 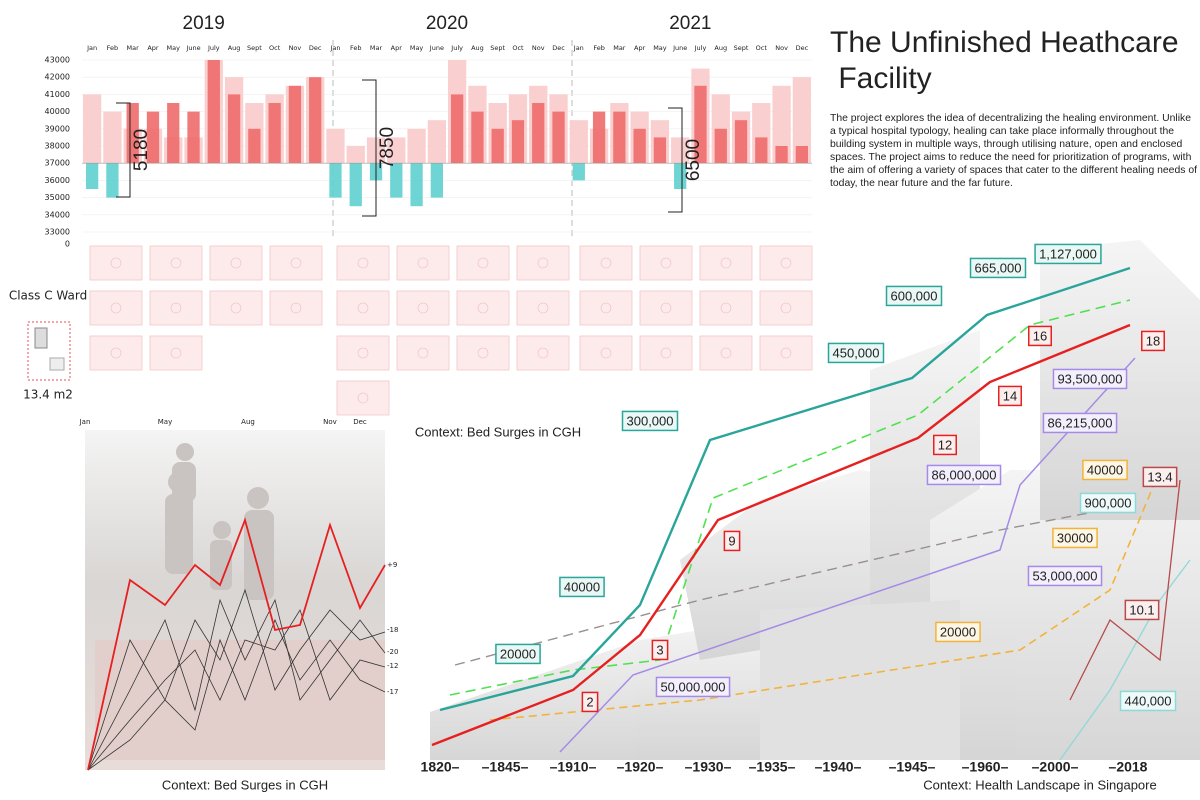 I want to click on ward-area: 13.4 m2, so click(x=48, y=395).